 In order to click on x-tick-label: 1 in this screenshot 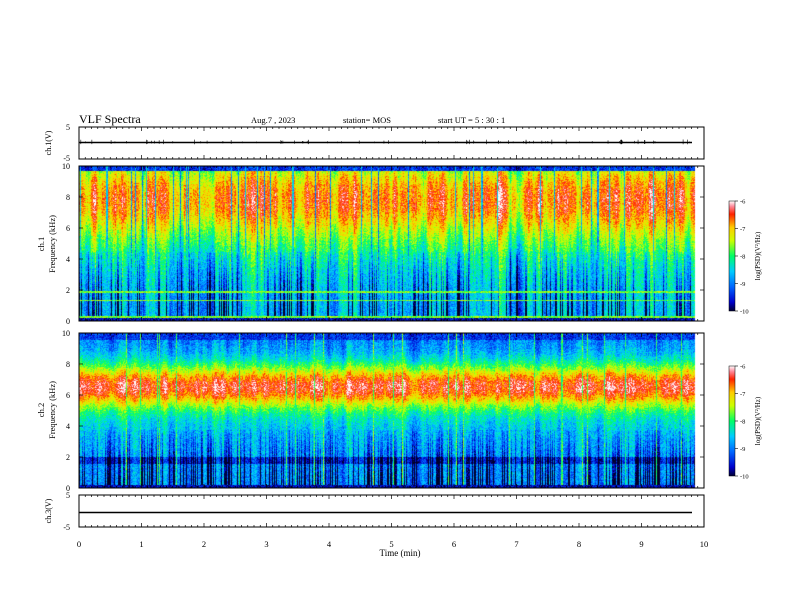, I will do `click(141, 544)`.